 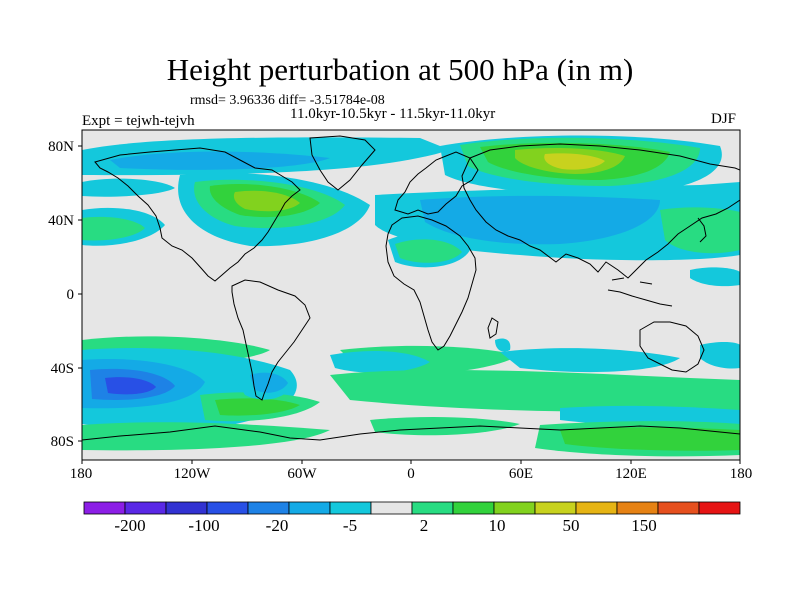 I want to click on colorbar-label: 150, so click(x=644, y=525).